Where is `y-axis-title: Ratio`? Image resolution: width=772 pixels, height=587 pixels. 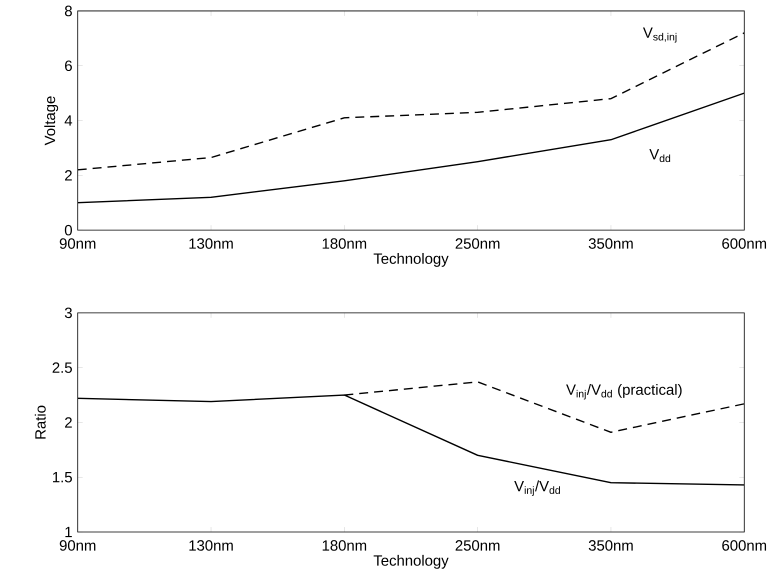
y-axis-title: Ratio is located at coordinates (40, 422).